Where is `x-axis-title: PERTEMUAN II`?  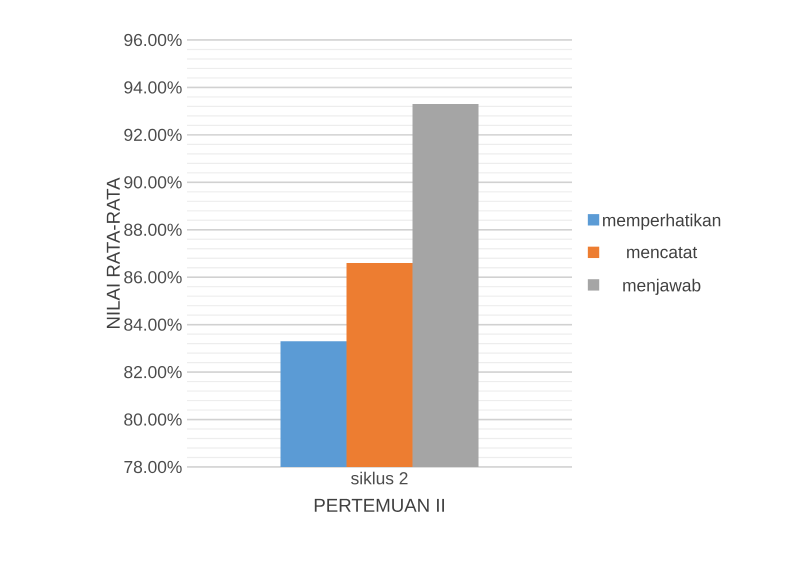 x-axis-title: PERTEMUAN II is located at coordinates (379, 505).